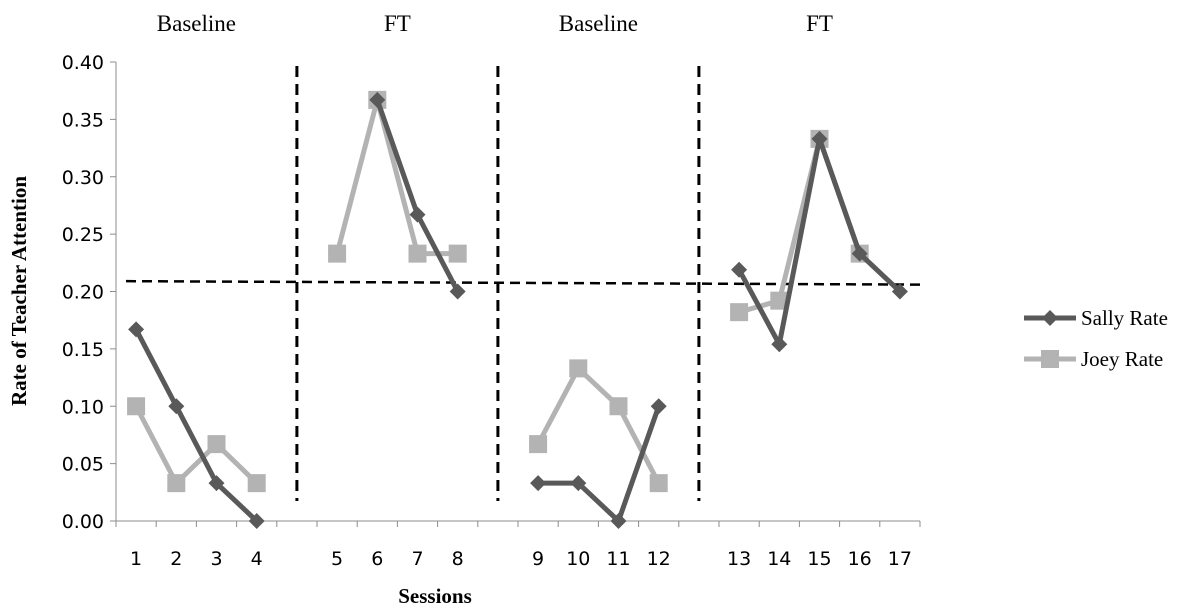 This screenshot has height=611, width=1200. What do you see at coordinates (779, 559) in the screenshot?
I see `x-tick-label: 14` at bounding box center [779, 559].